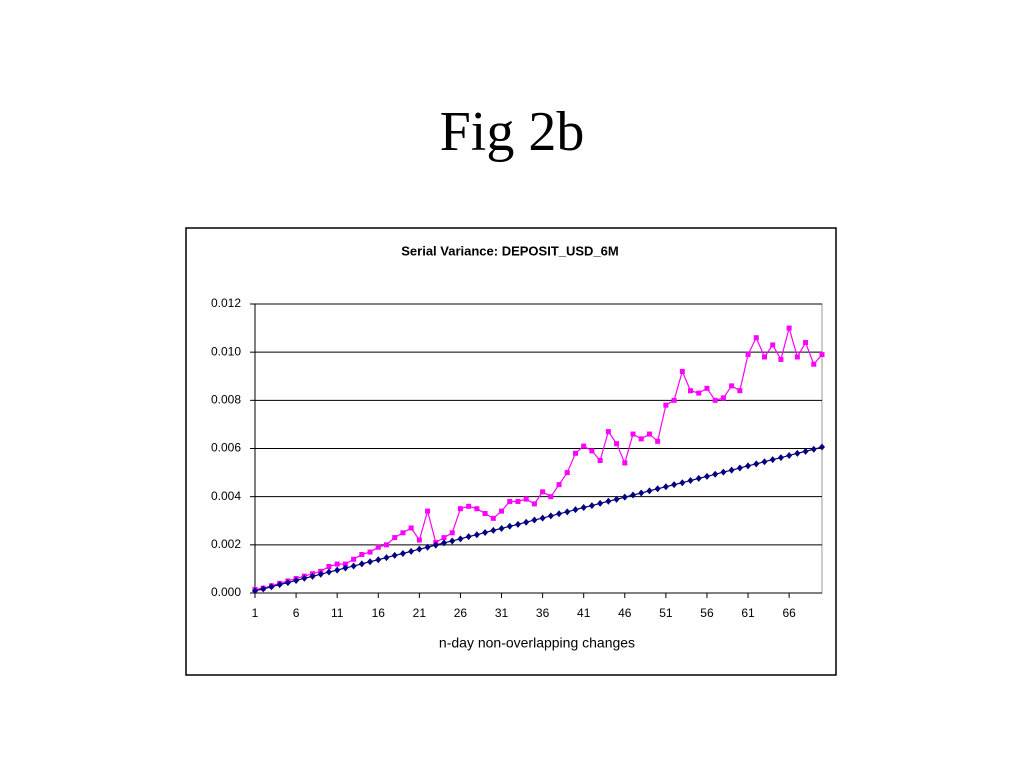 The image size is (1024, 768). I want to click on y-tick-label: 0.004, so click(226, 496).